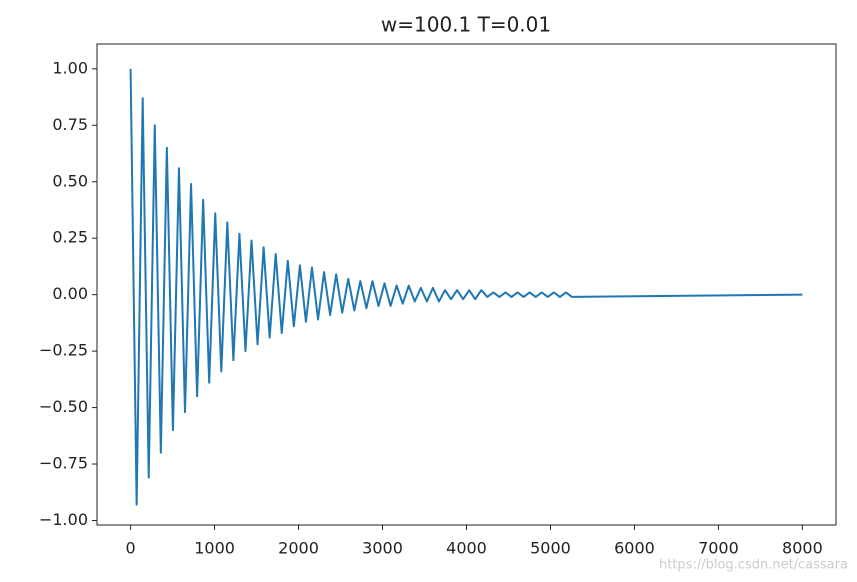 This screenshot has height=582, width=857. I want to click on x-tick-label: 7000, so click(718, 548).